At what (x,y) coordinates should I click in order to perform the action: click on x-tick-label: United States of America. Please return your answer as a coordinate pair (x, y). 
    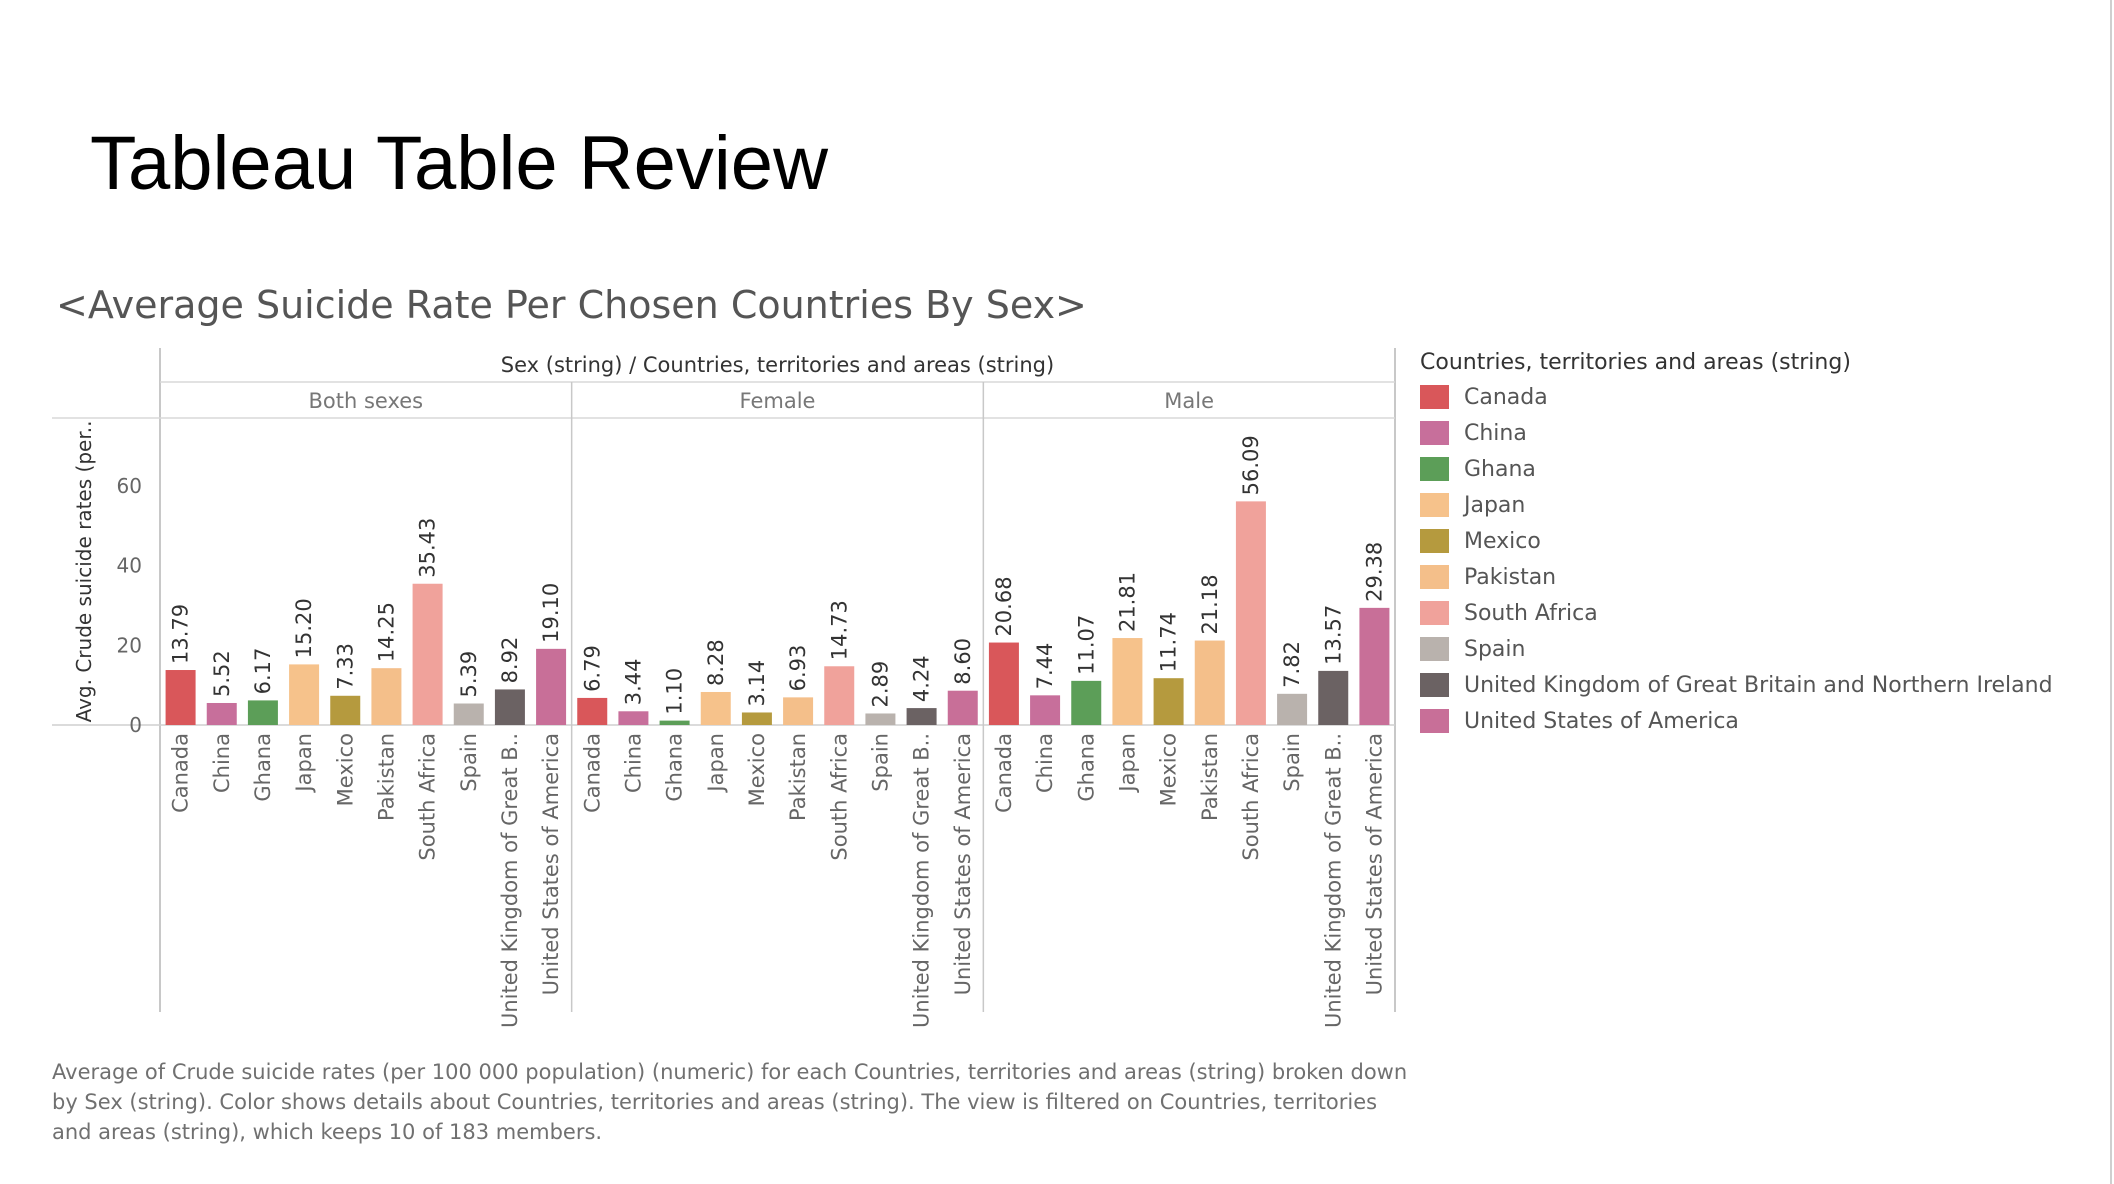
    Looking at the image, I should click on (963, 864).